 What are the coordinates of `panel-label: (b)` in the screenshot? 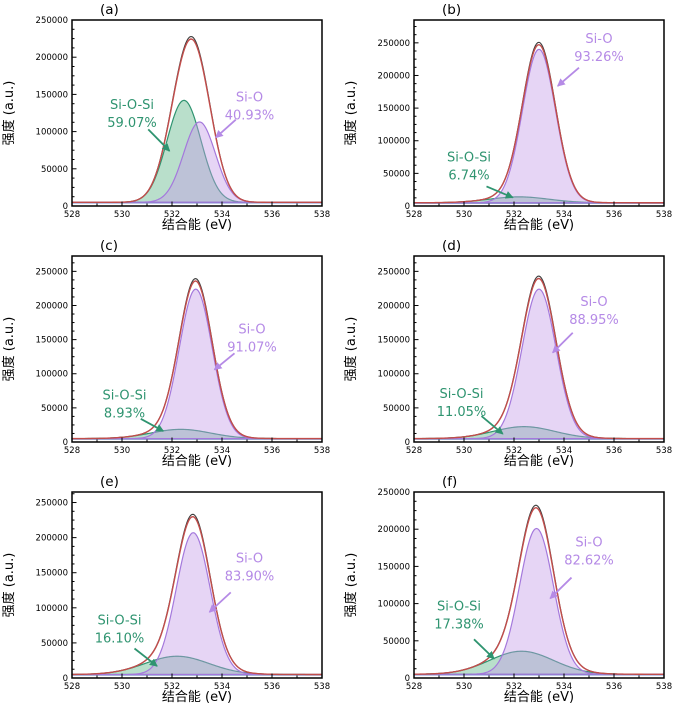 It's located at (451, 10).